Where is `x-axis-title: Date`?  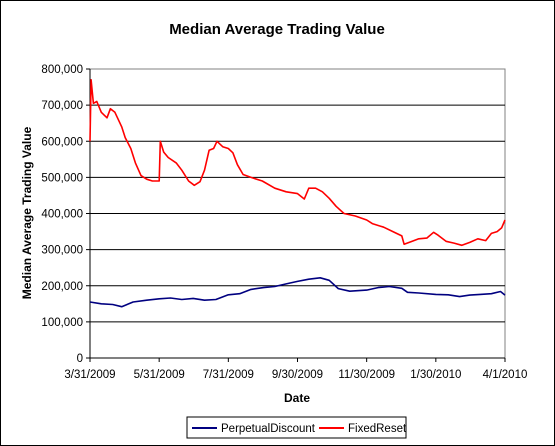 x-axis-title: Date is located at coordinates (297, 398).